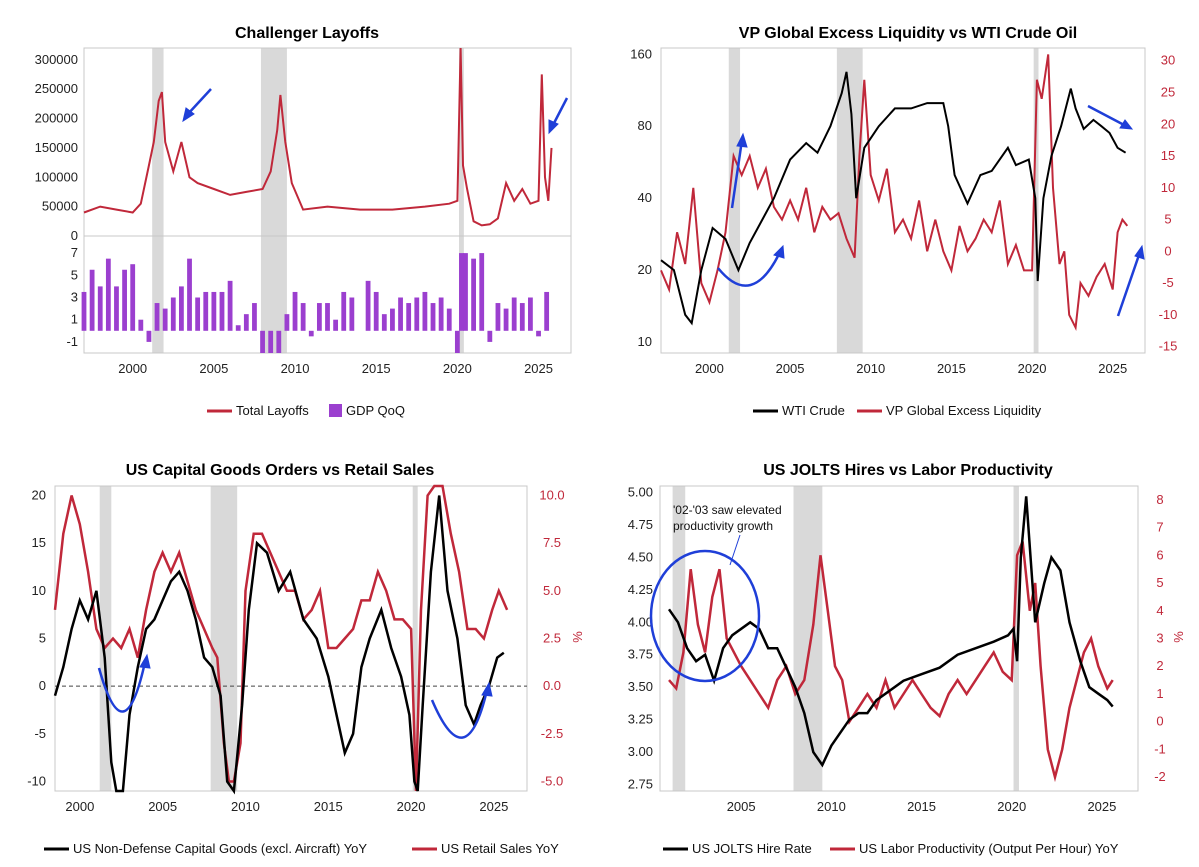 This screenshot has height=867, width=1199. I want to click on y-tick-label: 5.00, so click(640, 491).